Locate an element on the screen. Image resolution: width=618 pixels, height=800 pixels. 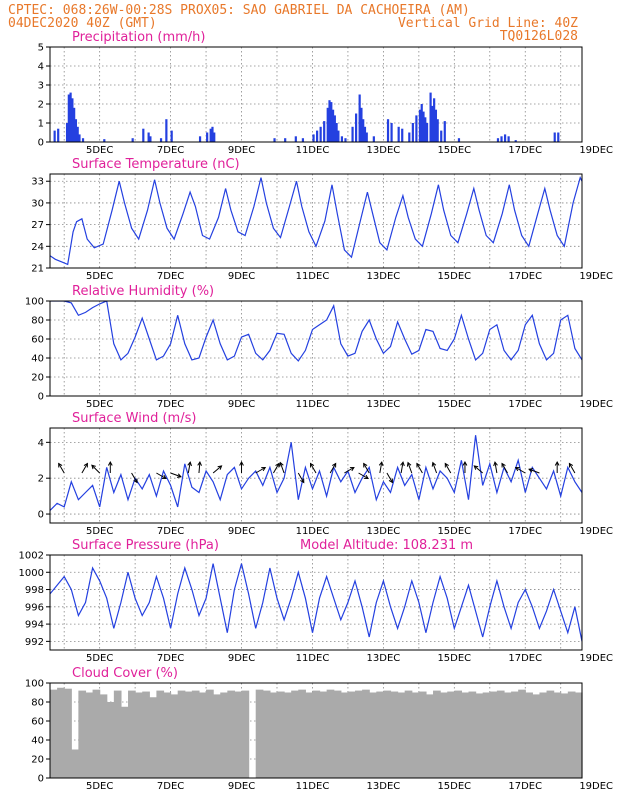
header-grid-line: Vertical Grid Line: 40Z is located at coordinates (488, 23).